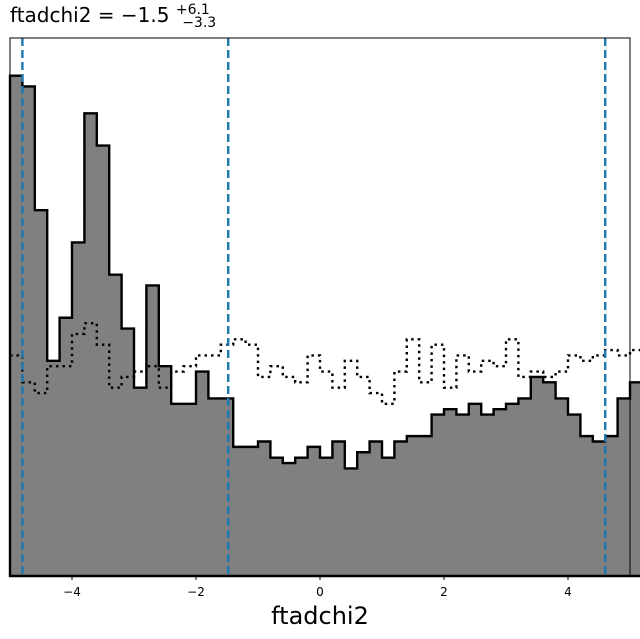 This screenshot has height=639, width=640. I want to click on x-axis-ticks: −4 −2 0 2 4, so click(317, 587).